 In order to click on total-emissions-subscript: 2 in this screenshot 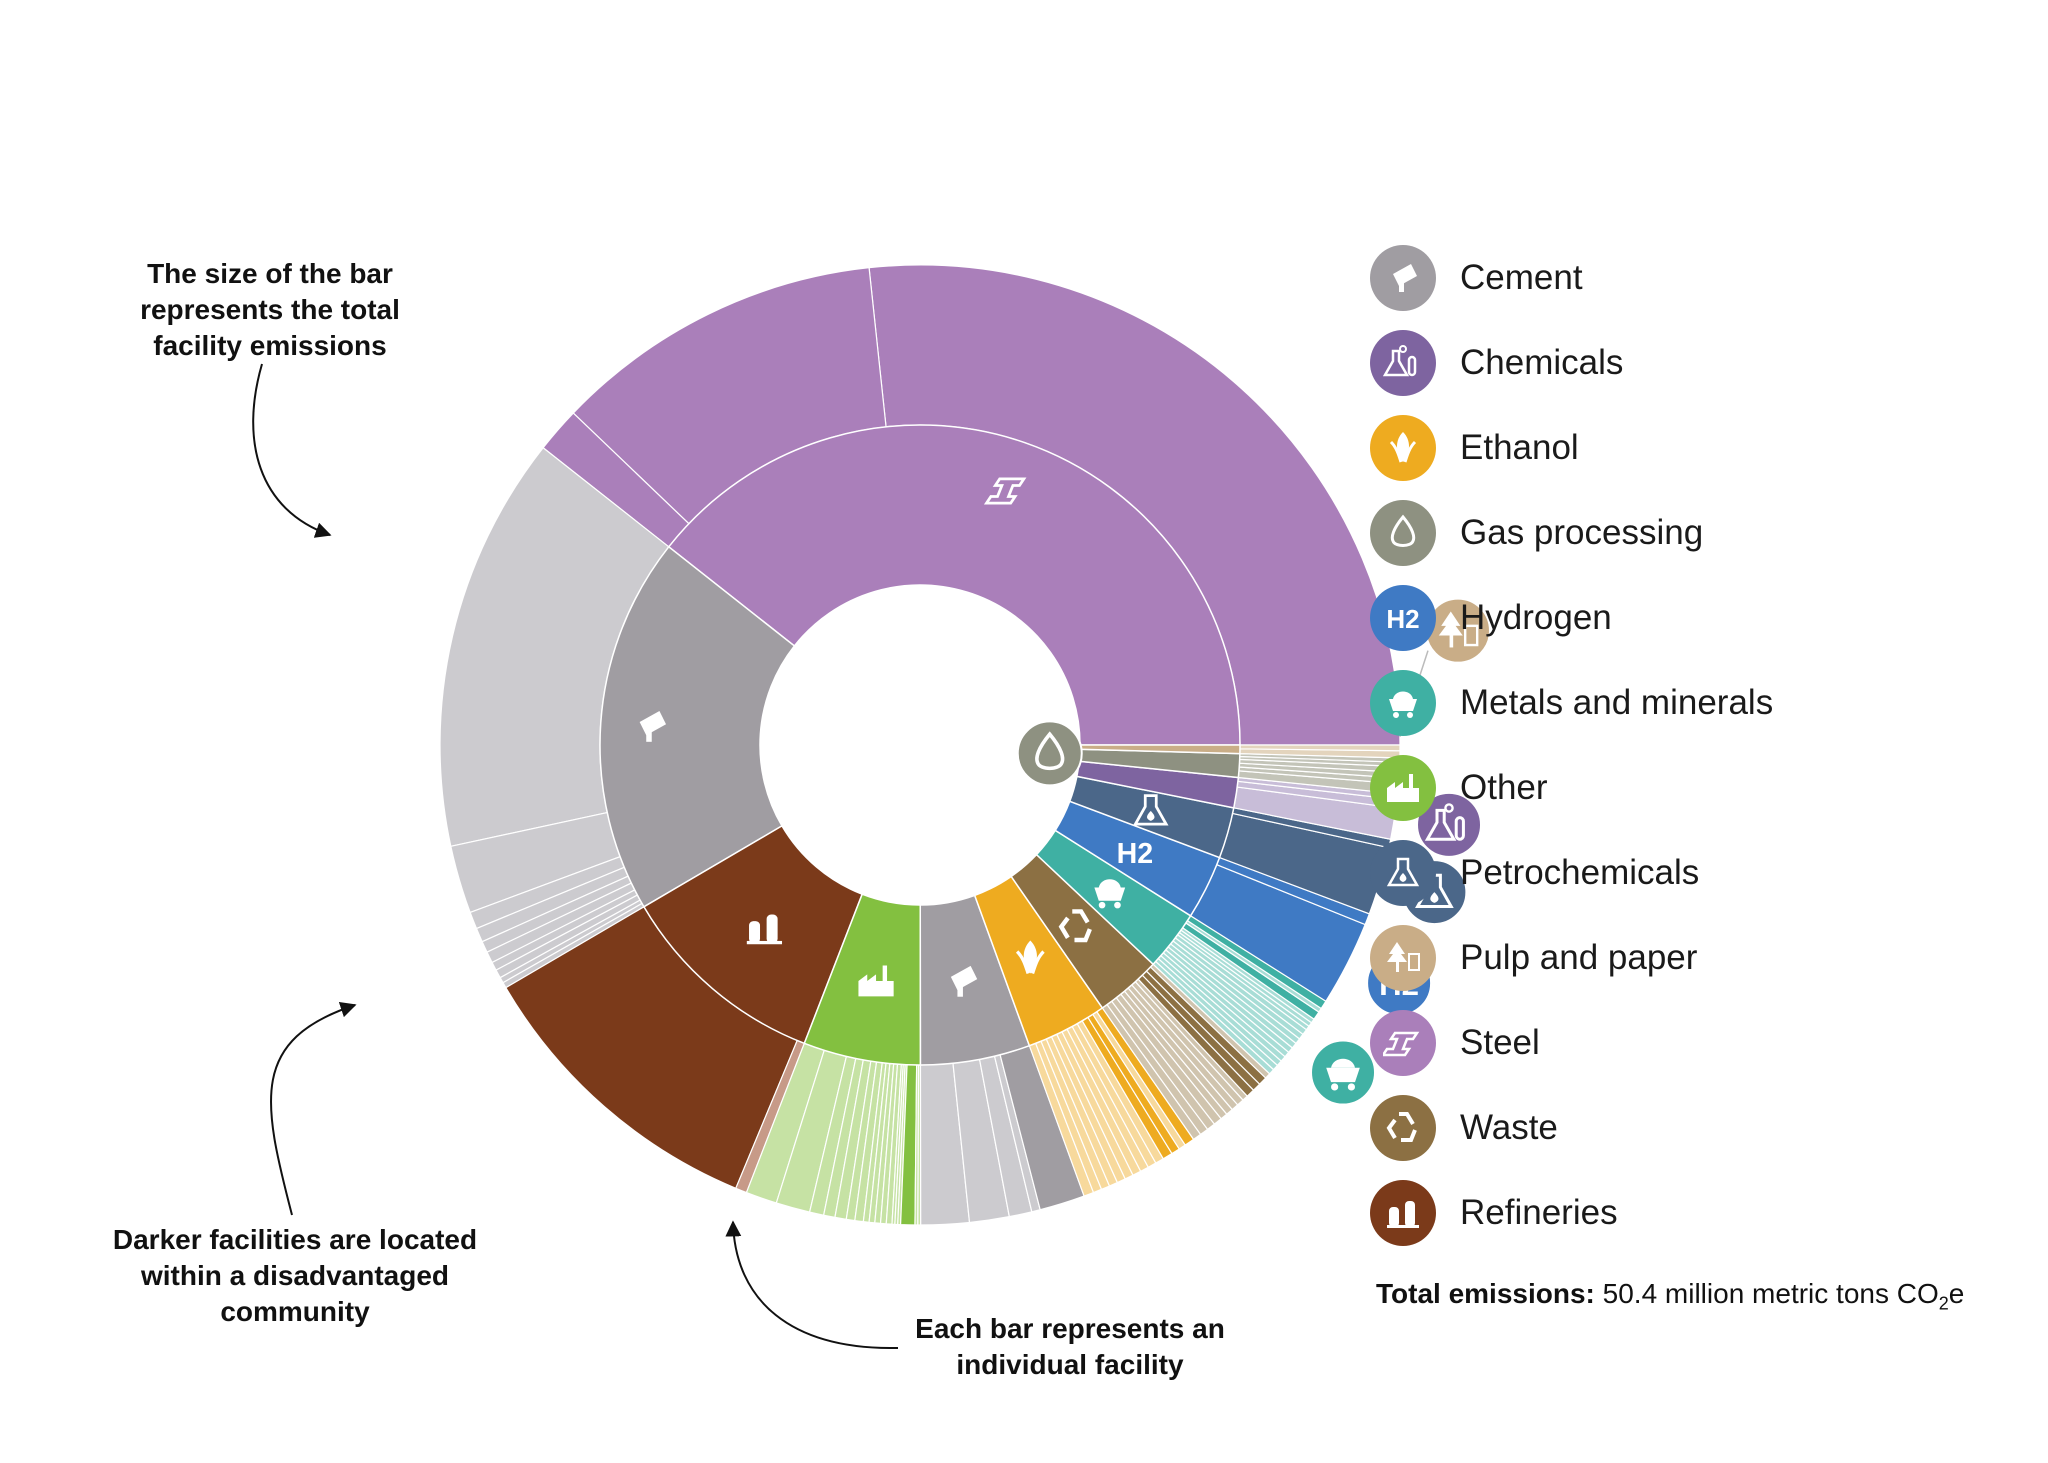, I will do `click(1943, 1303)`.